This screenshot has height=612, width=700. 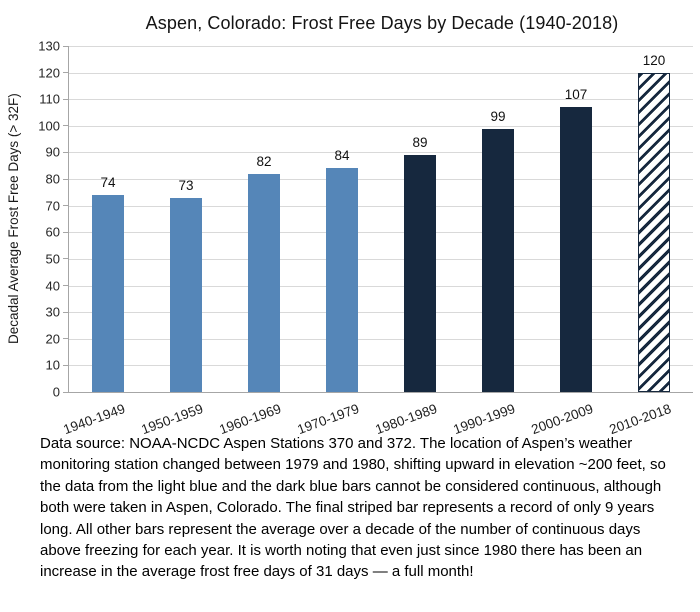 What do you see at coordinates (49, 99) in the screenshot?
I see `y-tick-label: 110` at bounding box center [49, 99].